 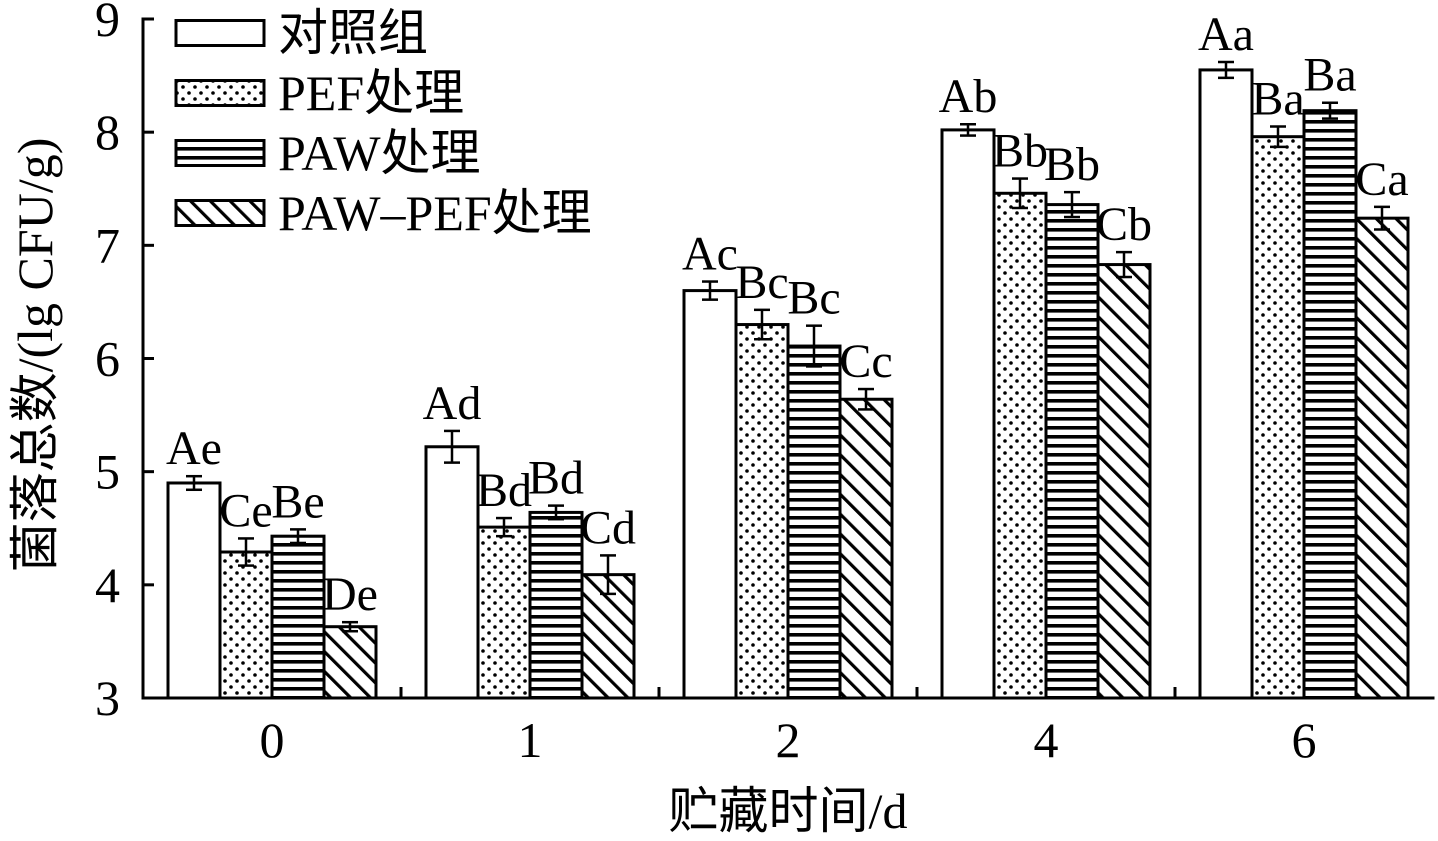 I want to click on significance-label: De, so click(x=350, y=594).